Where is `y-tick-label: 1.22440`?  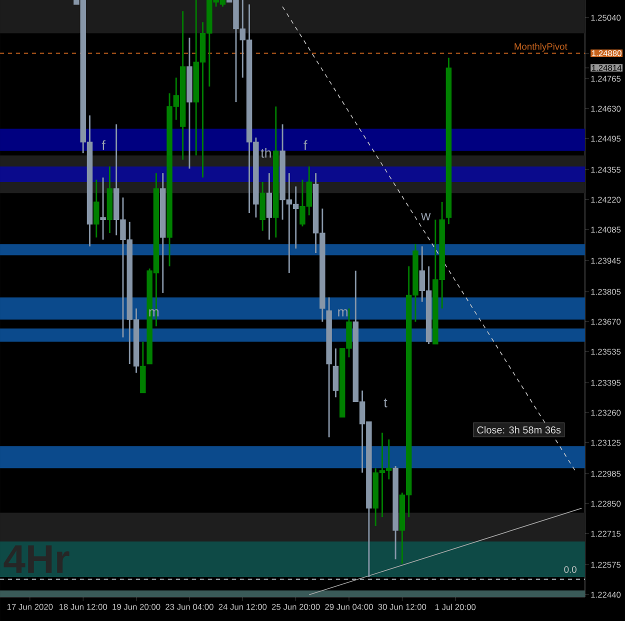 y-tick-label: 1.22440 is located at coordinates (606, 595).